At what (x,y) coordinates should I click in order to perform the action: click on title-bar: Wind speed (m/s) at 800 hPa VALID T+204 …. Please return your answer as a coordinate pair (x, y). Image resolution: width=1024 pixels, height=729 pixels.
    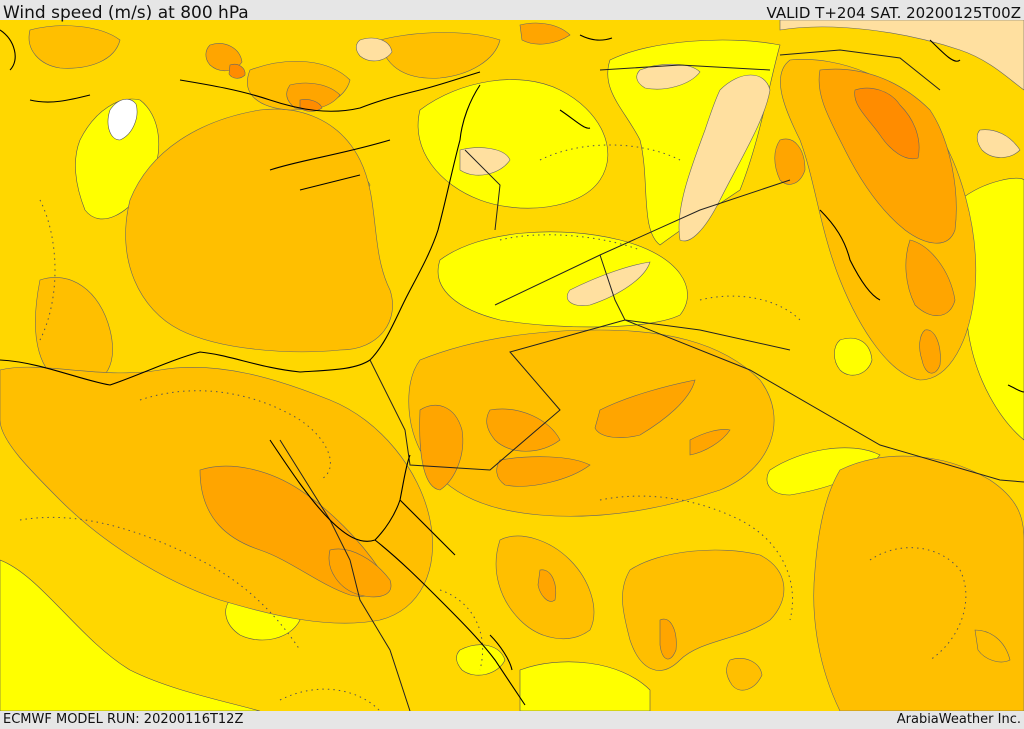
    Looking at the image, I should click on (512, 11).